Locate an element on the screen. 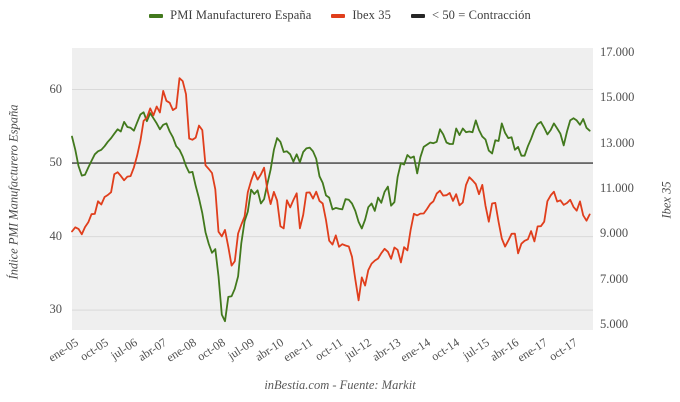 The width and height of the screenshot is (680, 402). right-axis-tick-label: 5.000 is located at coordinates (614, 324).